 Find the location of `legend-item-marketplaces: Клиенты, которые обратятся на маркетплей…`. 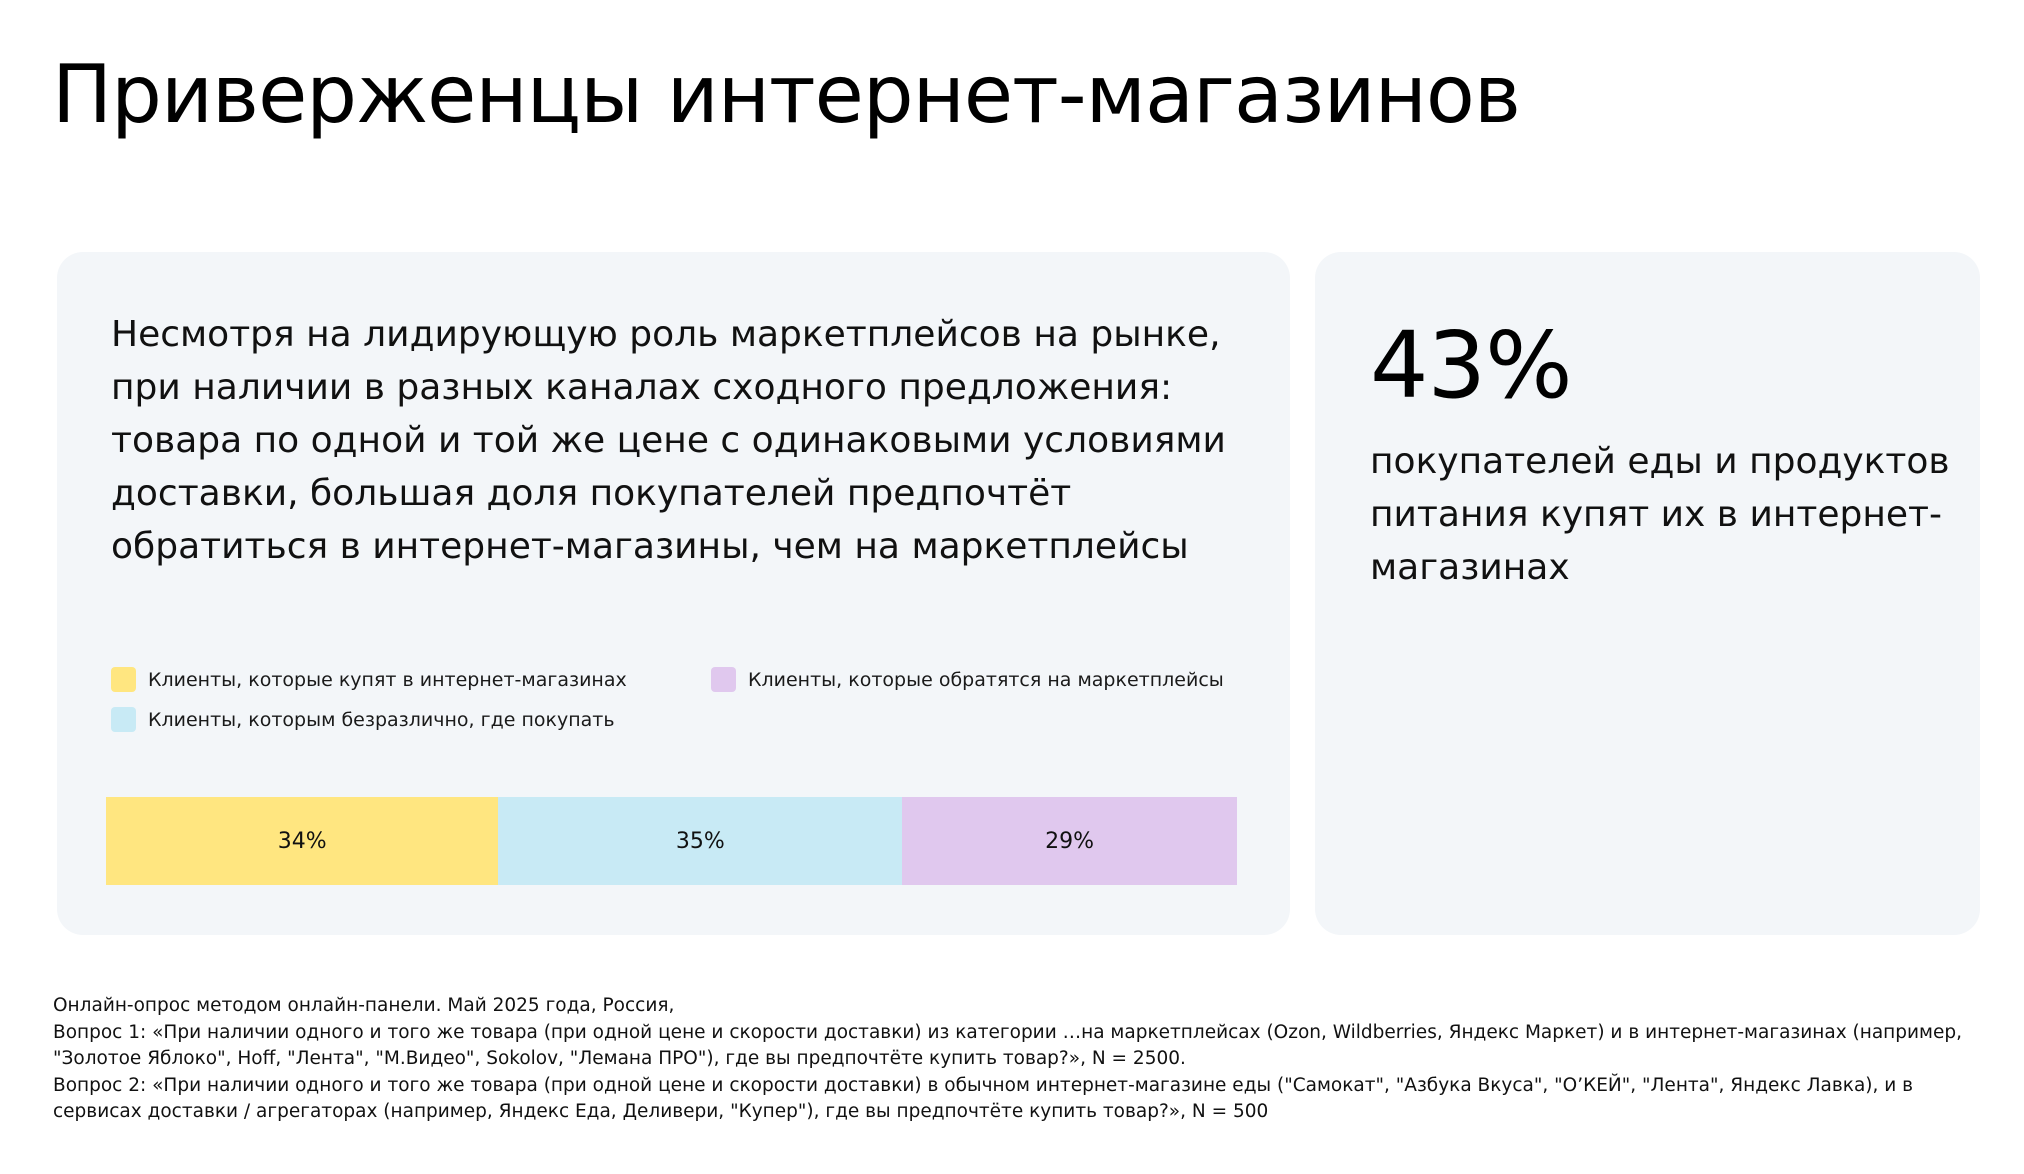

legend-item-marketplaces: Клиенты, которые обратятся на маркетплей… is located at coordinates (967, 679).